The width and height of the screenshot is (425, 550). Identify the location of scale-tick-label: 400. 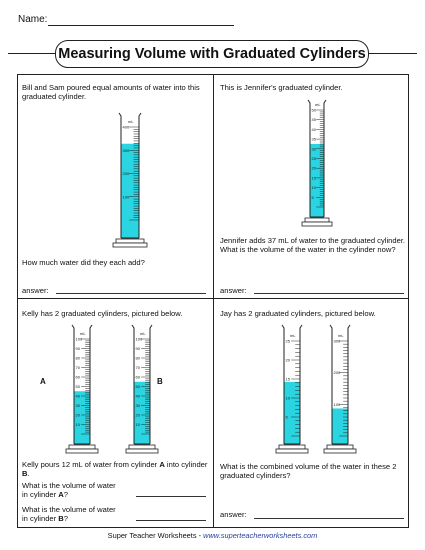
(126, 127).